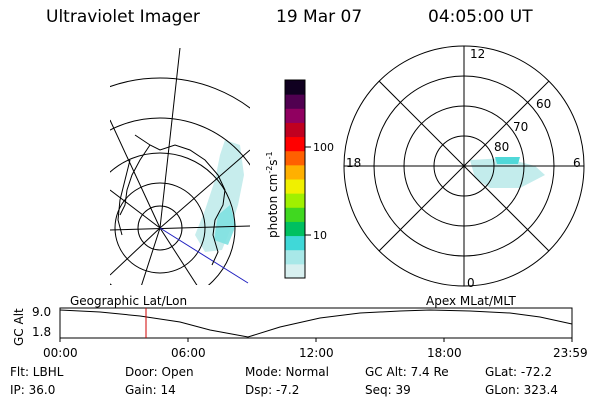  What do you see at coordinates (19, 327) in the screenshot?
I see `orbit-ylabel: GC Alt` at bounding box center [19, 327].